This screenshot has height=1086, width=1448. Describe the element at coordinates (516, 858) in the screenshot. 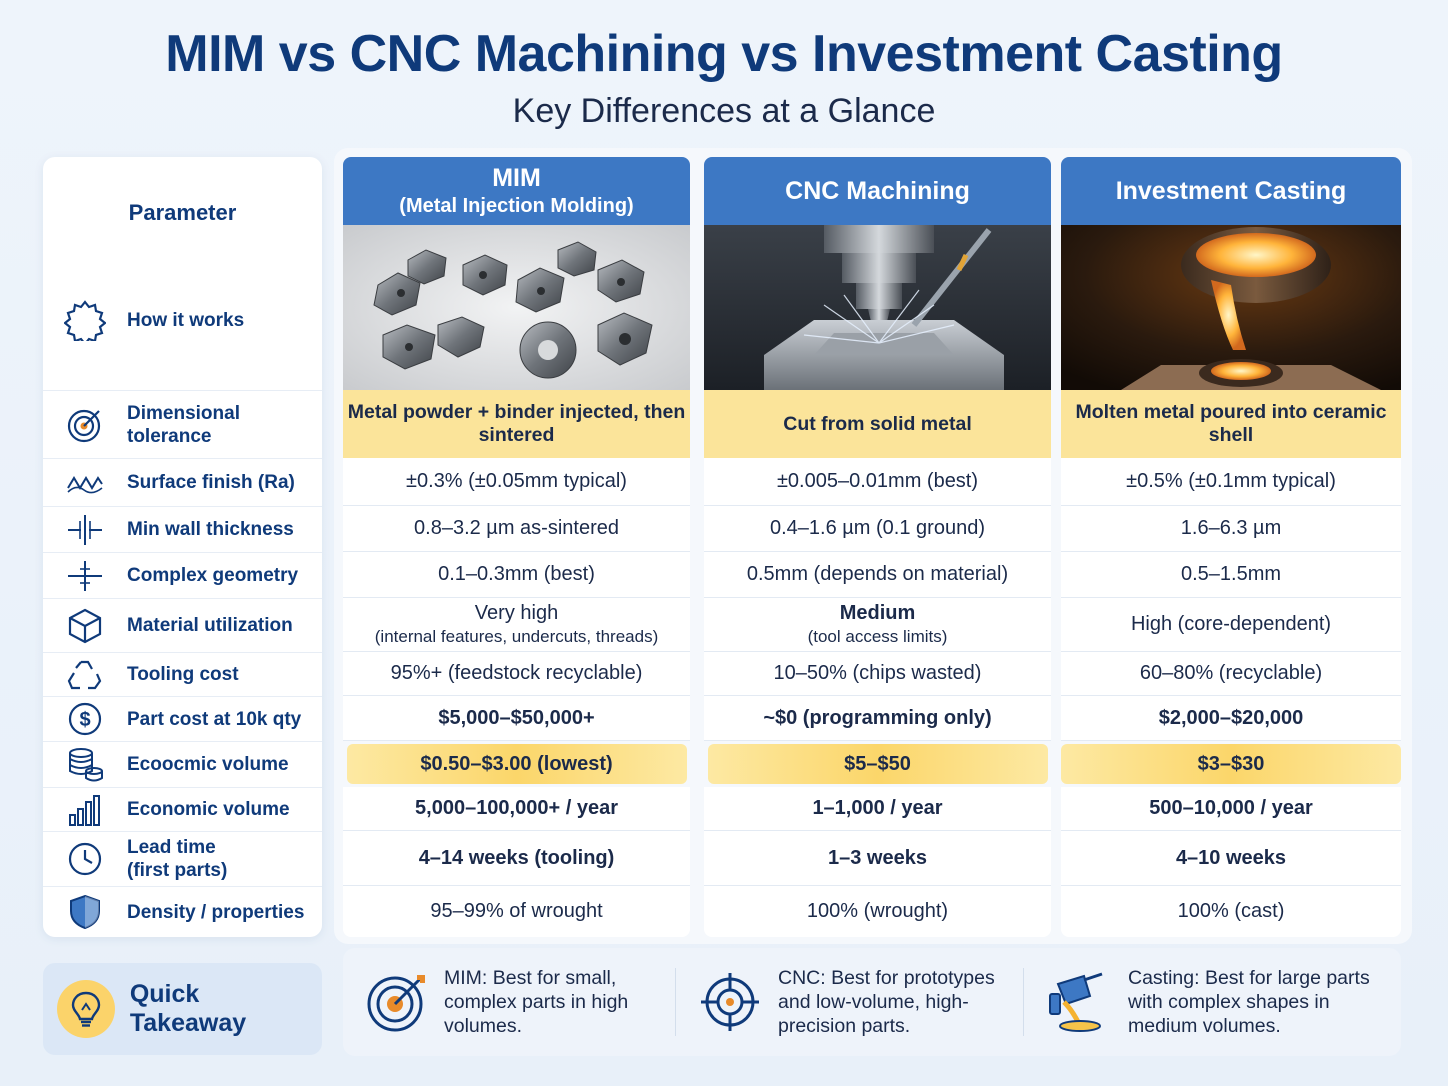

I see `value-cell: 4–14 weeks (tooling)` at that location.